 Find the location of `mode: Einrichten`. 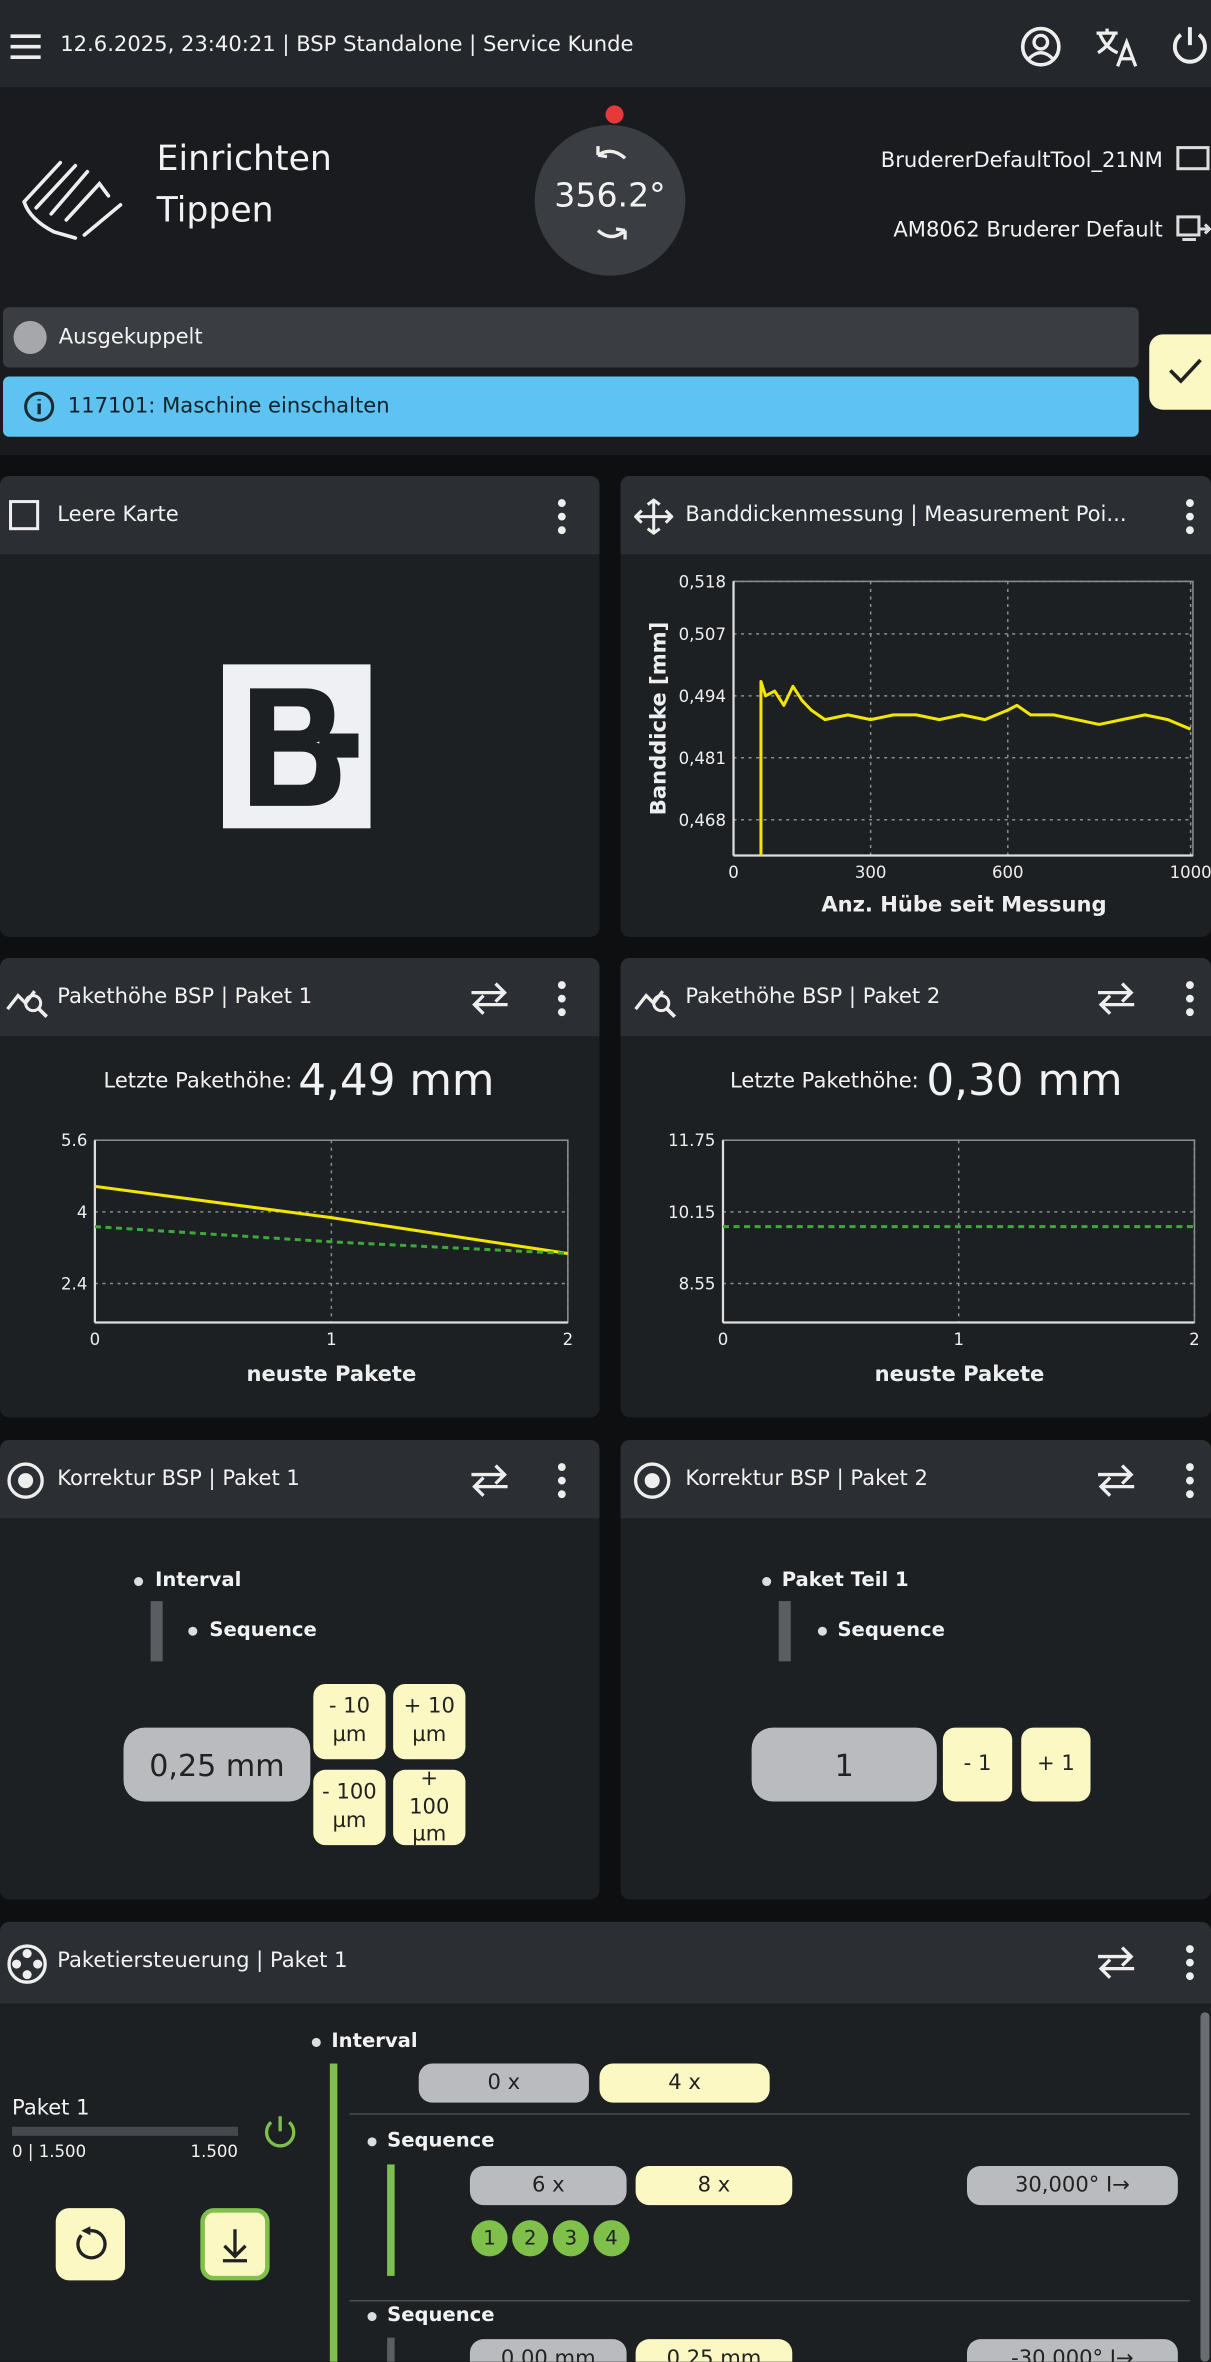

mode: Einrichten is located at coordinates (244, 160).